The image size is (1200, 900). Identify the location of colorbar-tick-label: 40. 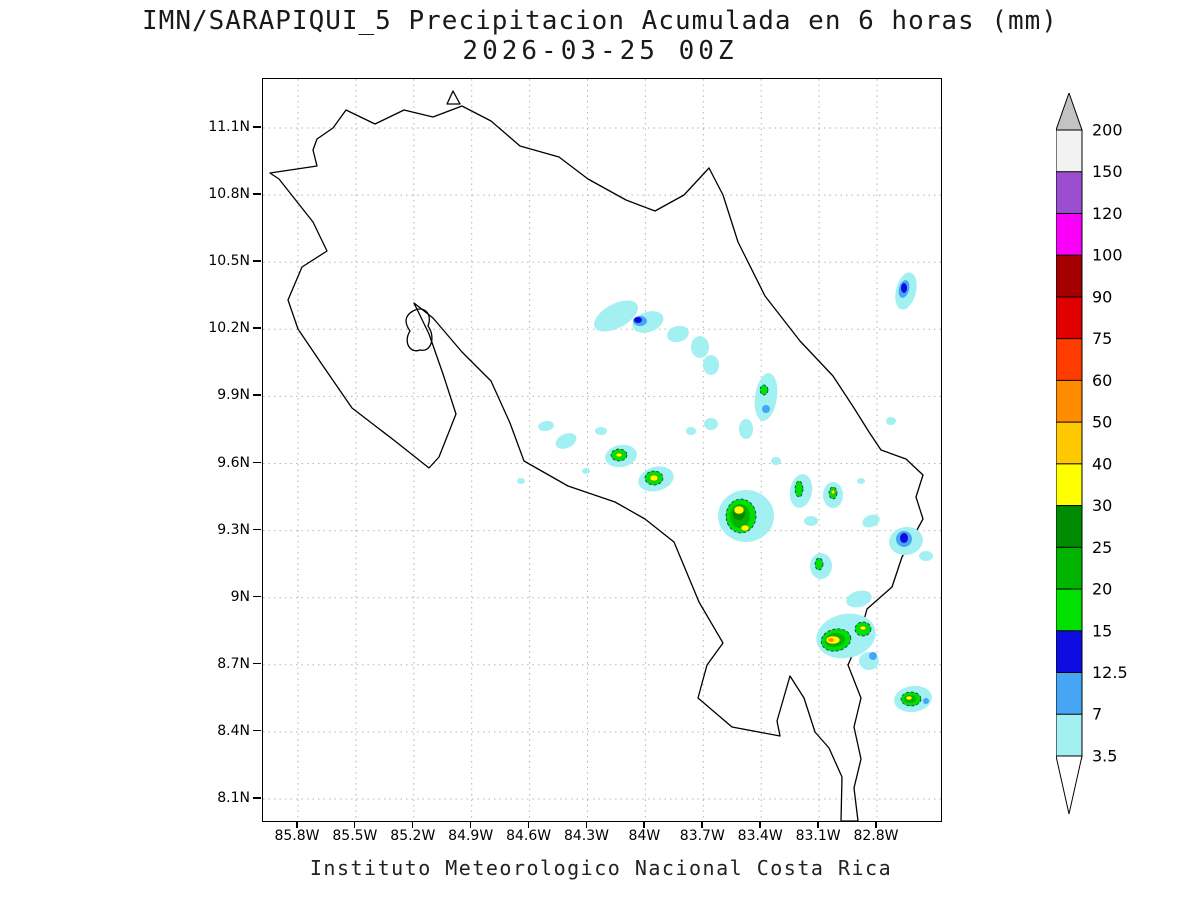
(1102, 463).